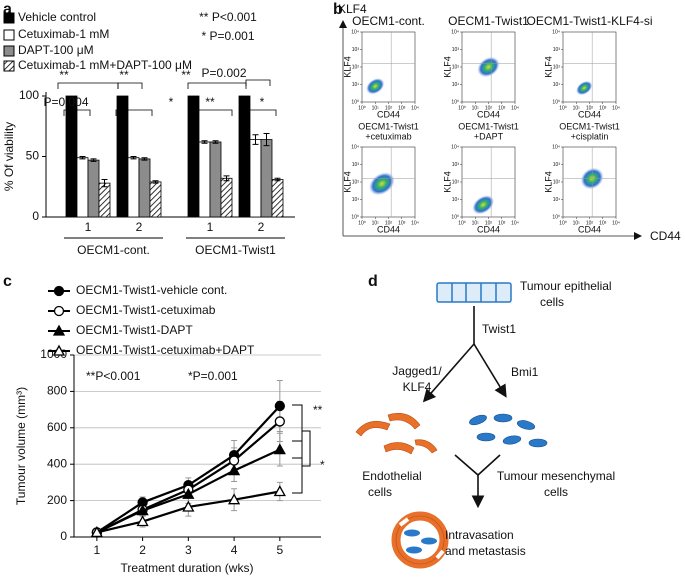  What do you see at coordinates (187, 568) in the screenshot?
I see `x-axis-label: Treatment duration (wks)` at bounding box center [187, 568].